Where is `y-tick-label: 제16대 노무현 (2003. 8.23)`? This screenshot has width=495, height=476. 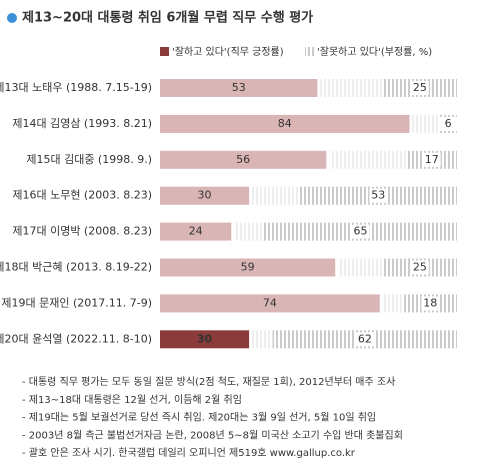 y-tick-label: 제16대 노무현 (2003. 8.23) is located at coordinates (82, 195).